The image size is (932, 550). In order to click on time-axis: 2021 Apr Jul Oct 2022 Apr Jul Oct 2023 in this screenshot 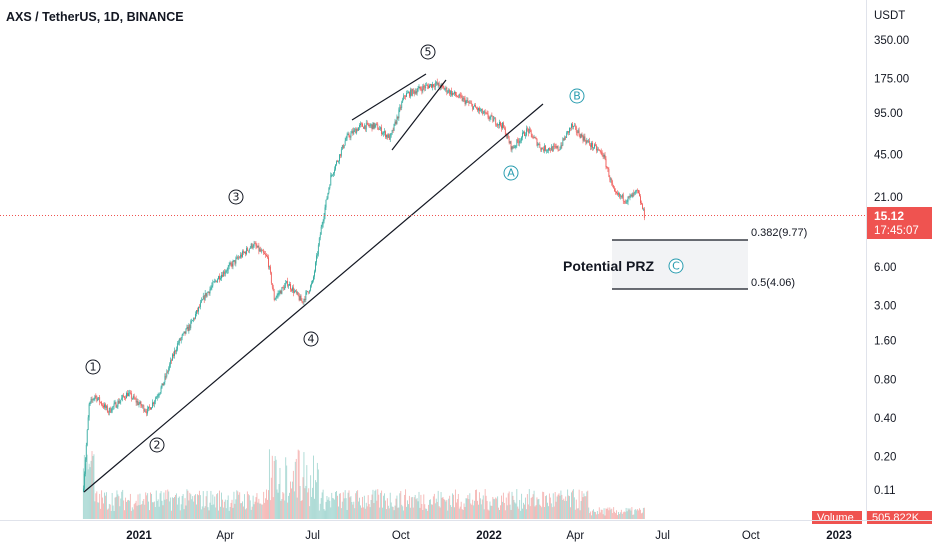, I will do `click(489, 536)`.